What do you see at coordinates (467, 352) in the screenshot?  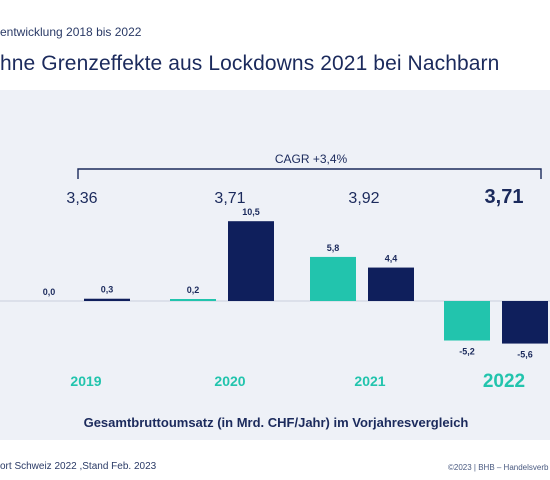 I see `data-label-2022-s1: -5,2` at bounding box center [467, 352].